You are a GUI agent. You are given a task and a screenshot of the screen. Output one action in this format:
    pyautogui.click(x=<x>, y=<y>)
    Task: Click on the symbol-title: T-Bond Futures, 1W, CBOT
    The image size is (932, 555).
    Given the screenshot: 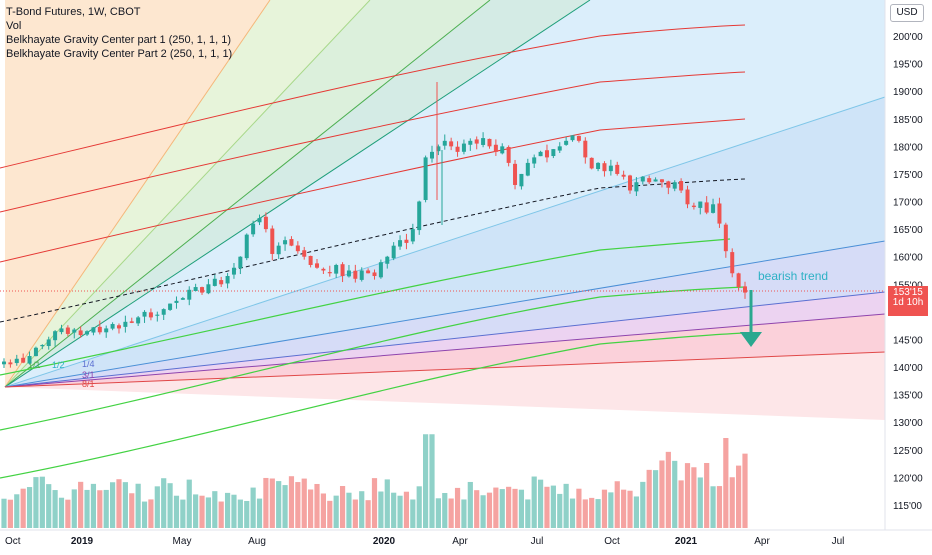 What is the action you would take?
    pyautogui.click(x=73, y=12)
    